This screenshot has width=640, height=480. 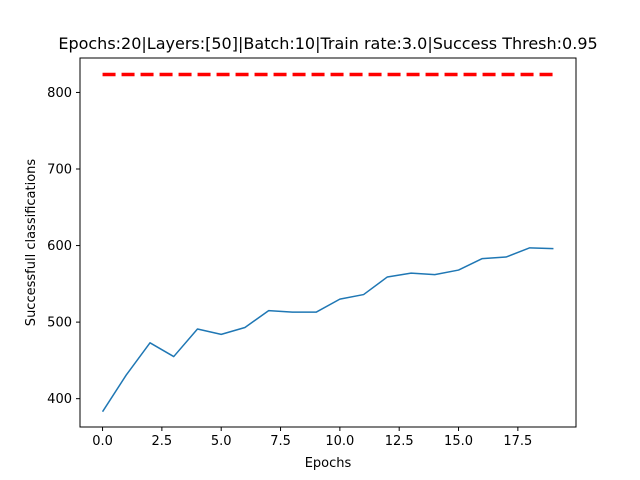 What do you see at coordinates (339, 441) in the screenshot?
I see `x-tick-label: 10.0` at bounding box center [339, 441].